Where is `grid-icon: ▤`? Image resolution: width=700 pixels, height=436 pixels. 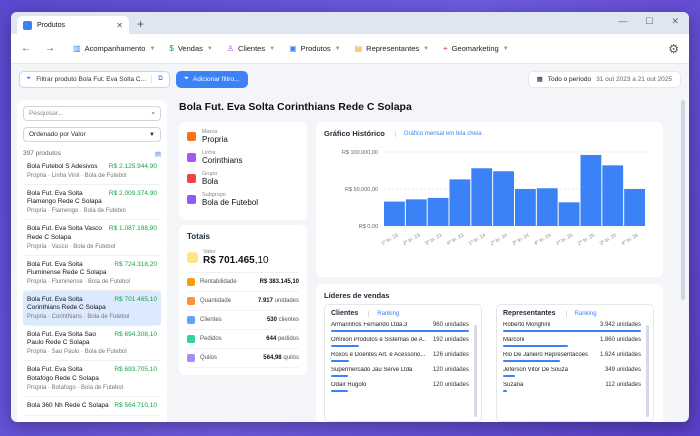
grid-icon: ▤ is located at coordinates (157, 154).